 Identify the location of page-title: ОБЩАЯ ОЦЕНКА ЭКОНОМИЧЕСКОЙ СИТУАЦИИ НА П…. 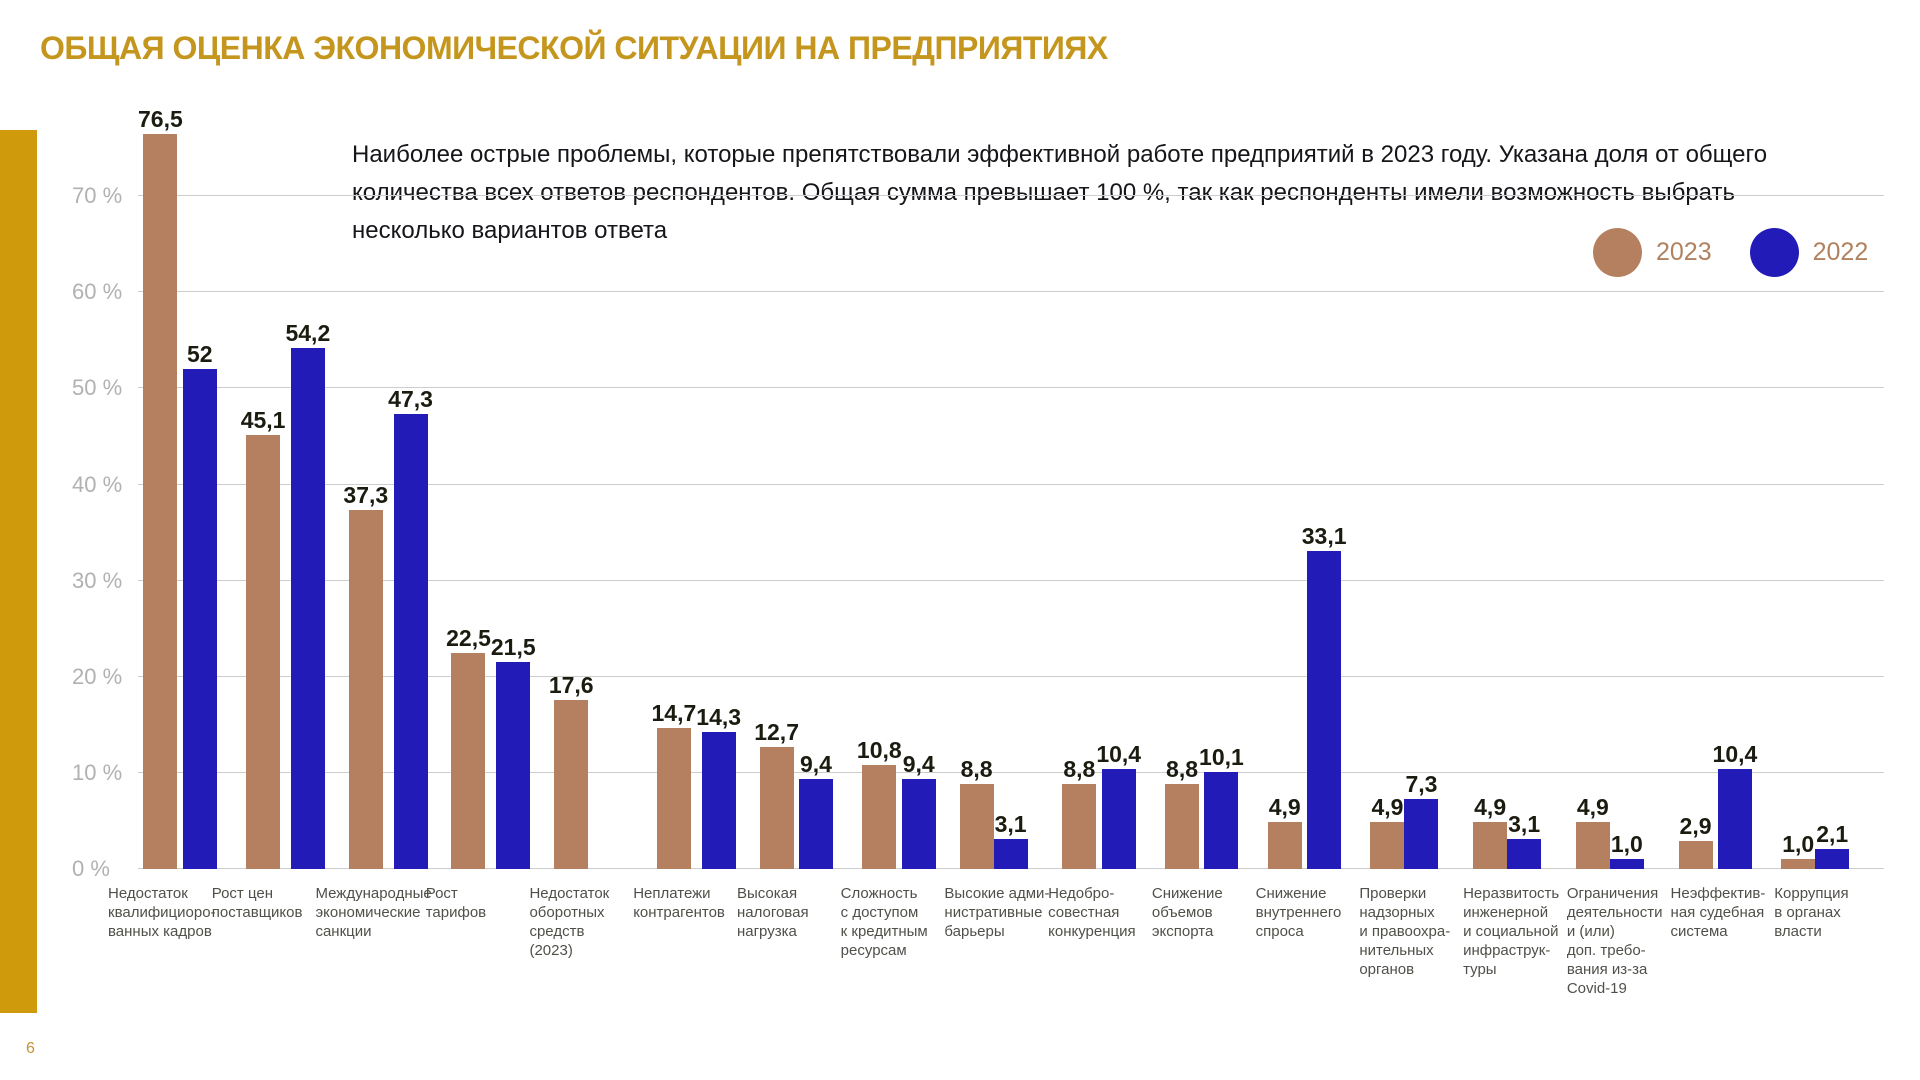
(574, 48).